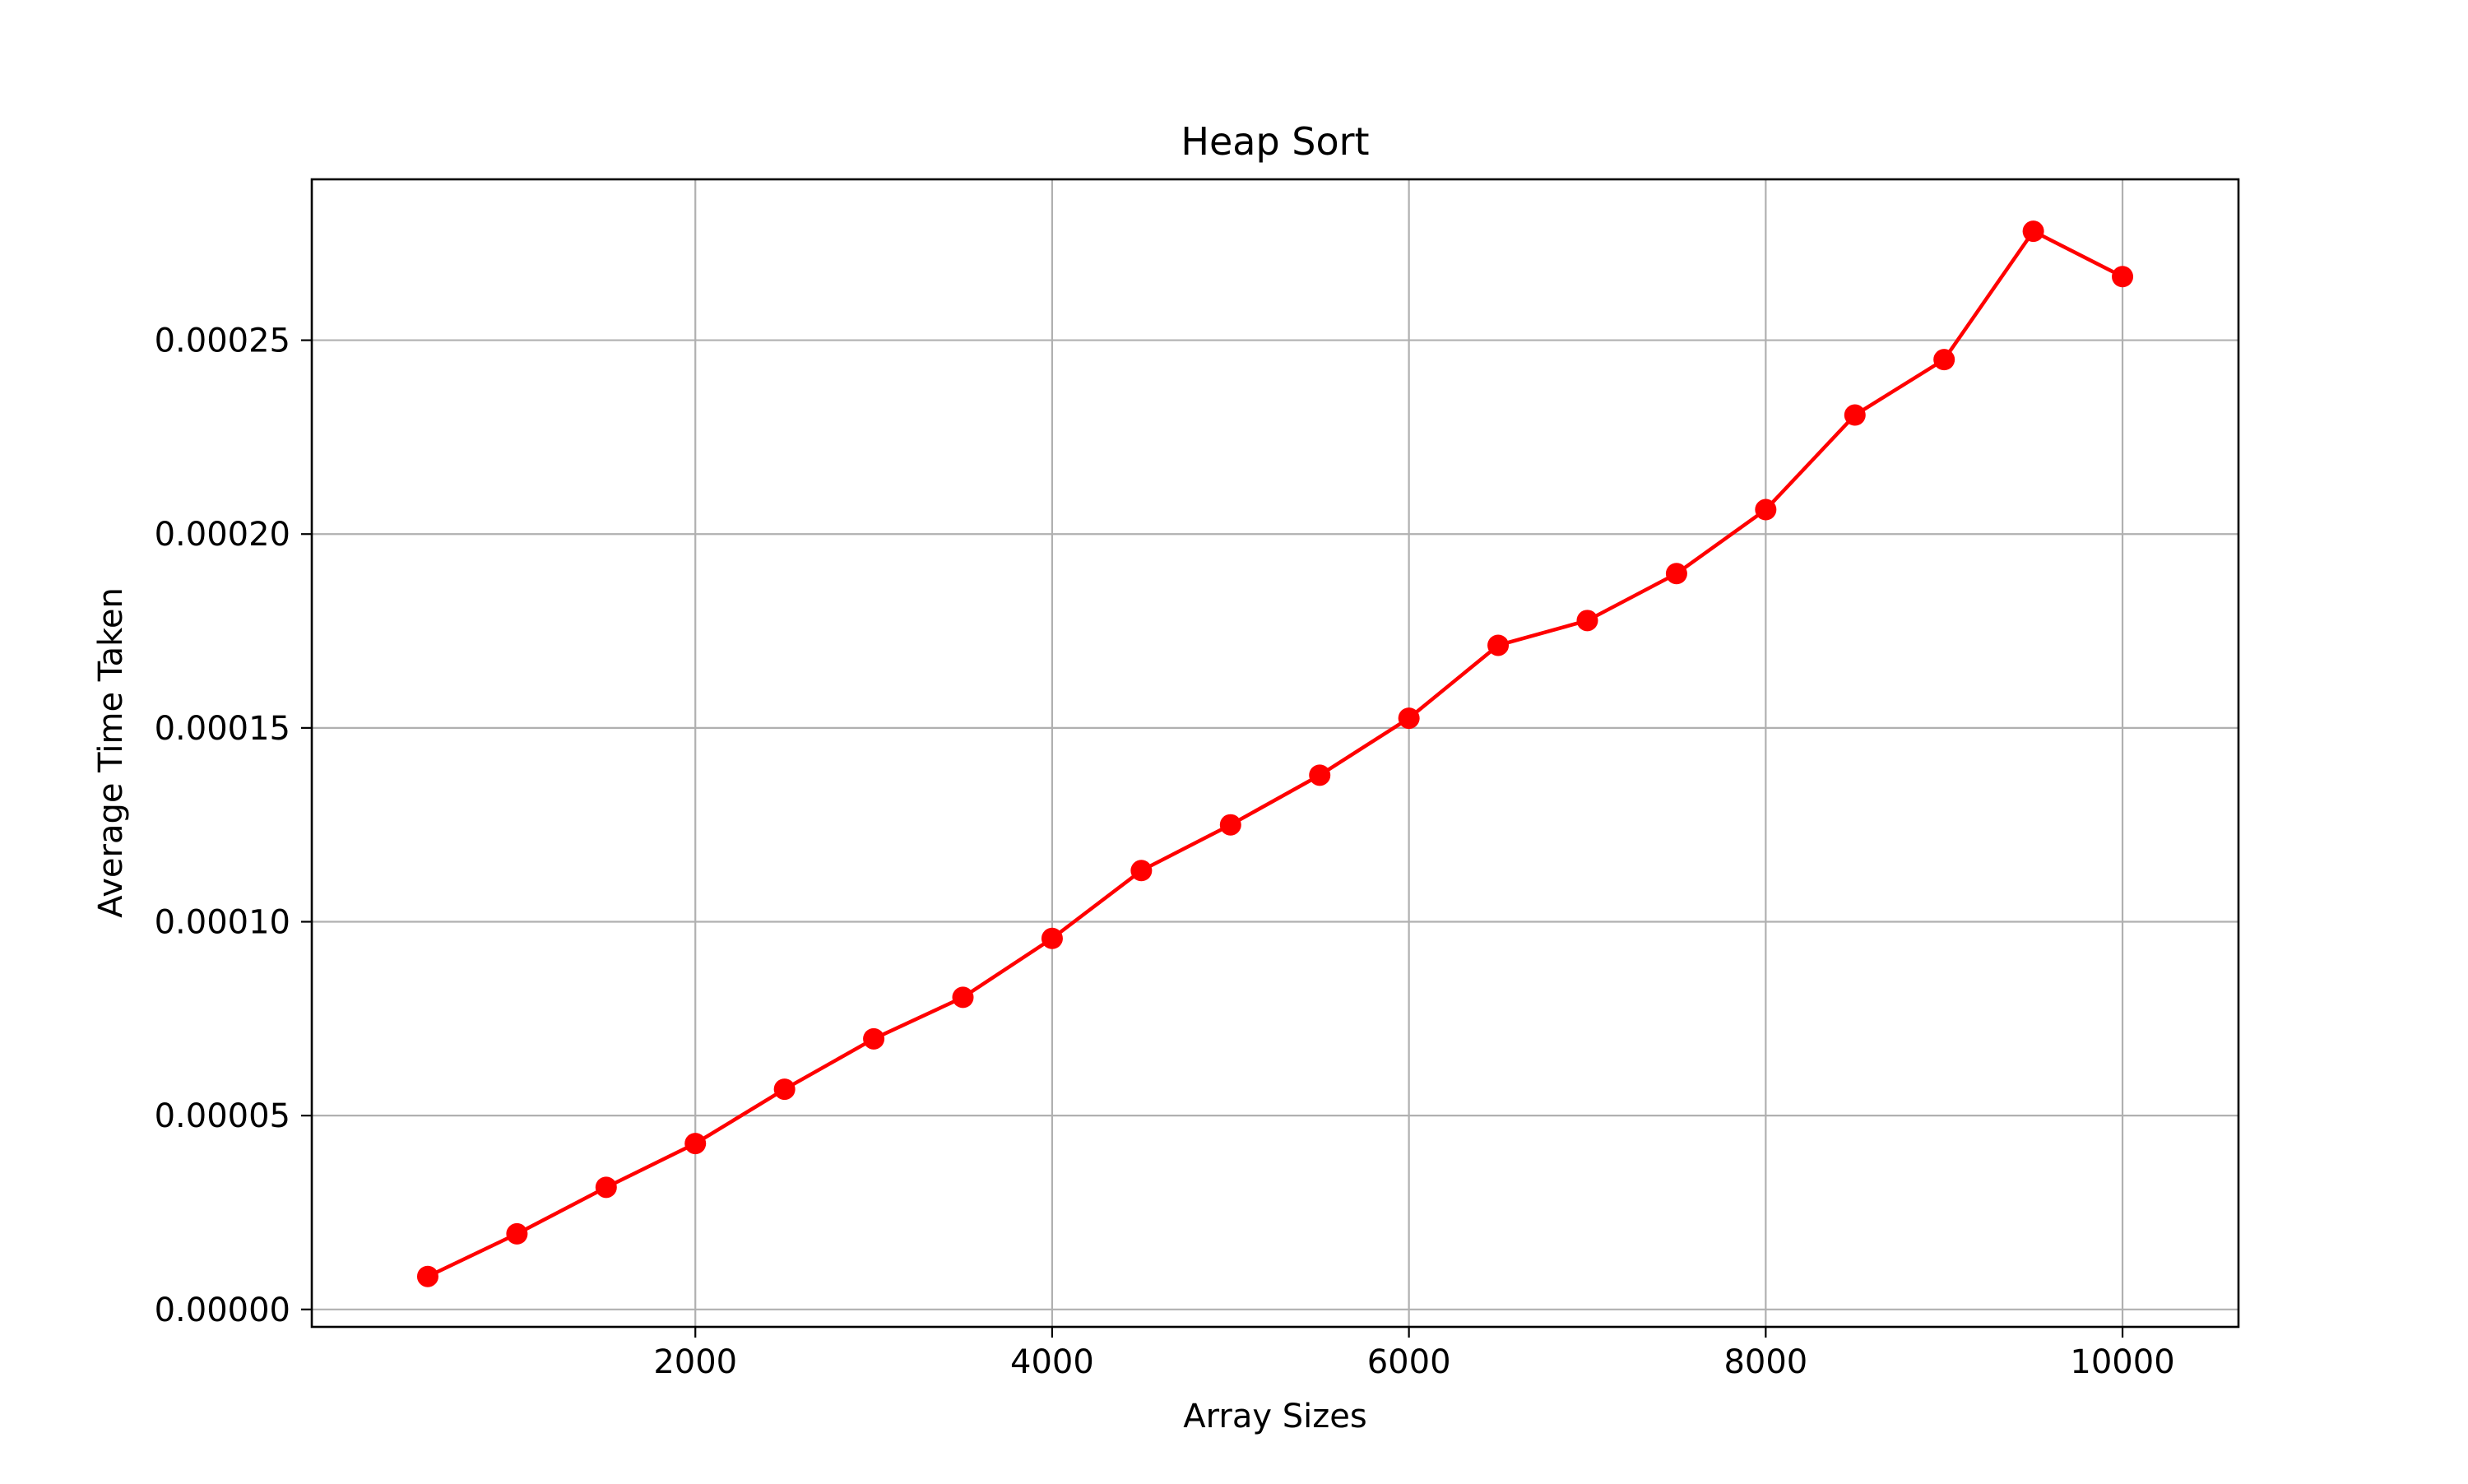 Image resolution: width=2468 pixels, height=1484 pixels. Describe the element at coordinates (1765, 1362) in the screenshot. I see `x-tick-label: 8000` at that location.